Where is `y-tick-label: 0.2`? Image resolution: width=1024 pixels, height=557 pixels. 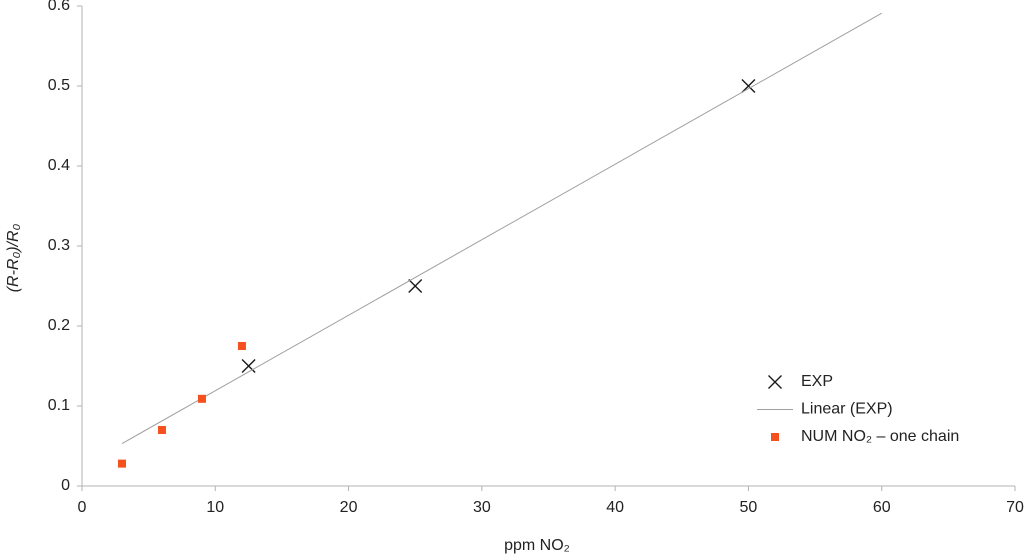 y-tick-label: 0.2 is located at coordinates (59, 325).